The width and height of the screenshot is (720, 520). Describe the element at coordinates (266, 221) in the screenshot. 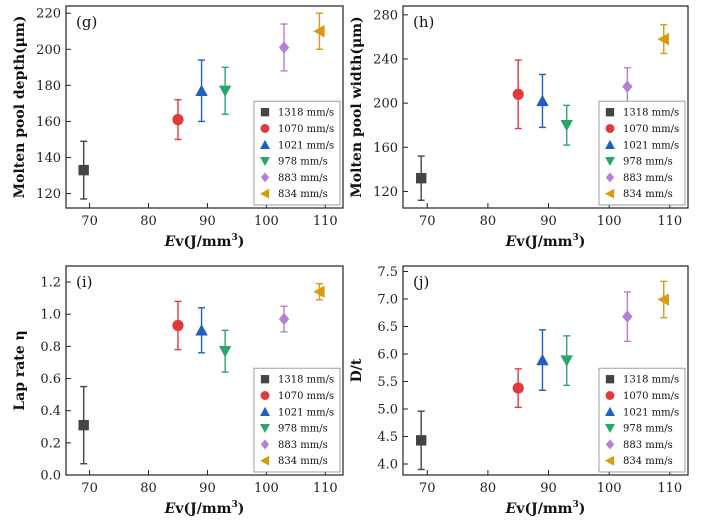

I see `x-tick-label: 100` at that location.